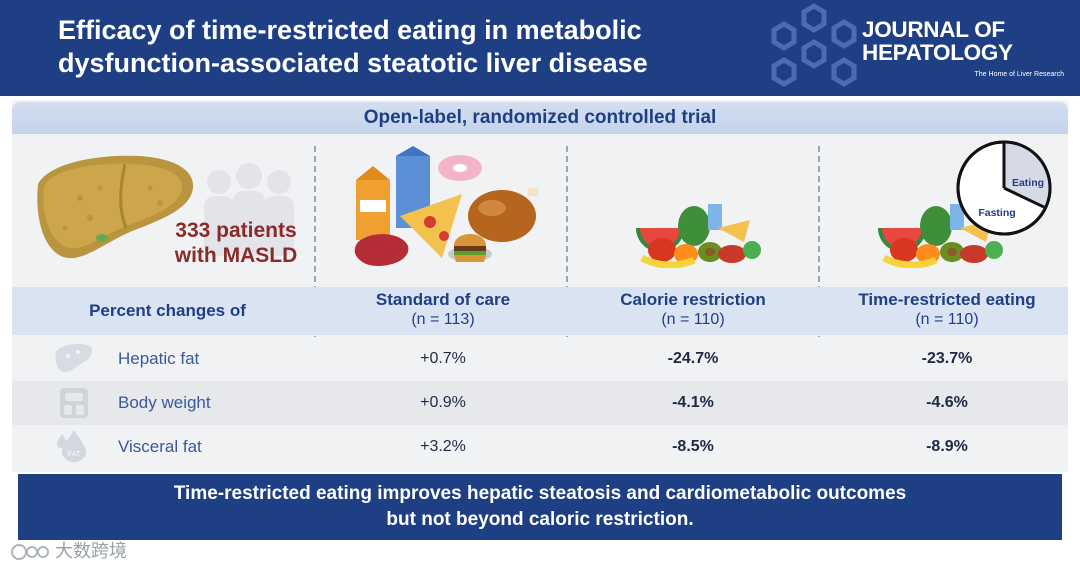  What do you see at coordinates (937, 41) in the screenshot?
I see `journal-name: JOURNAL OF HEPATOLOGY` at bounding box center [937, 41].